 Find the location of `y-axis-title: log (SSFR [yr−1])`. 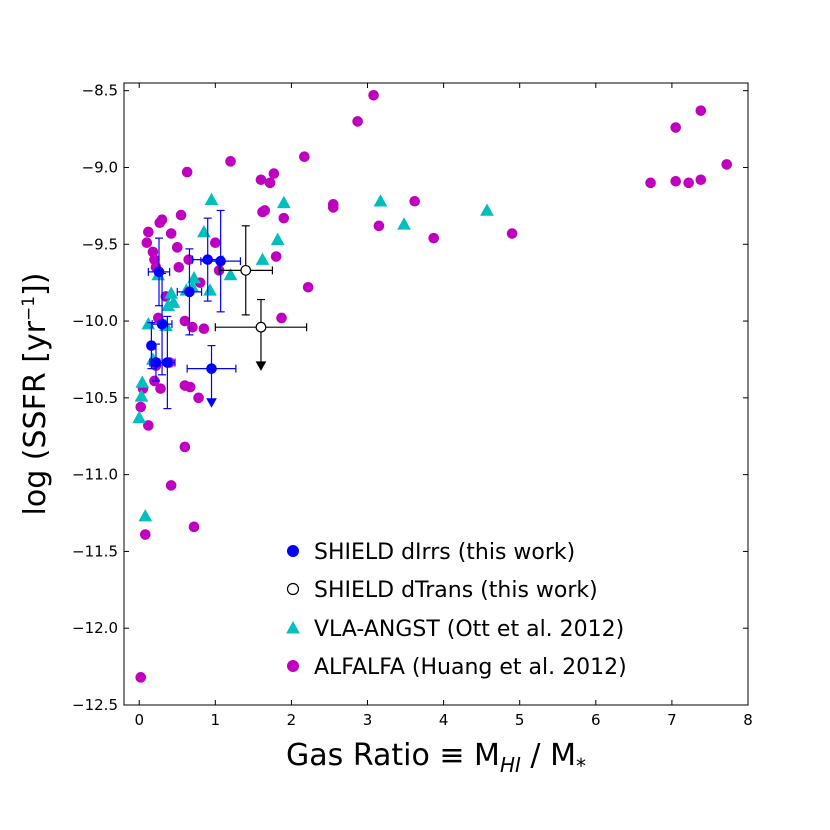

y-axis-title: log (SSFR [yr−1]) is located at coordinates (35, 394).